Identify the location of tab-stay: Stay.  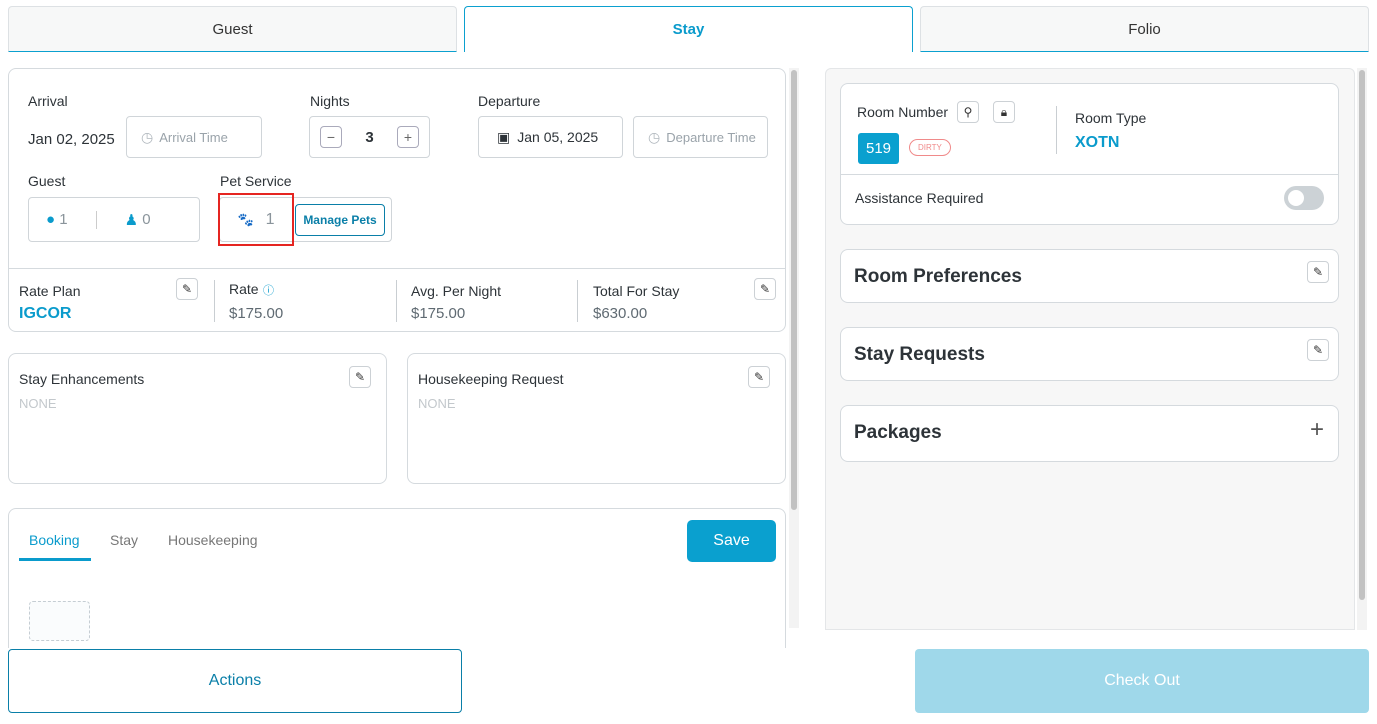
(688, 29).